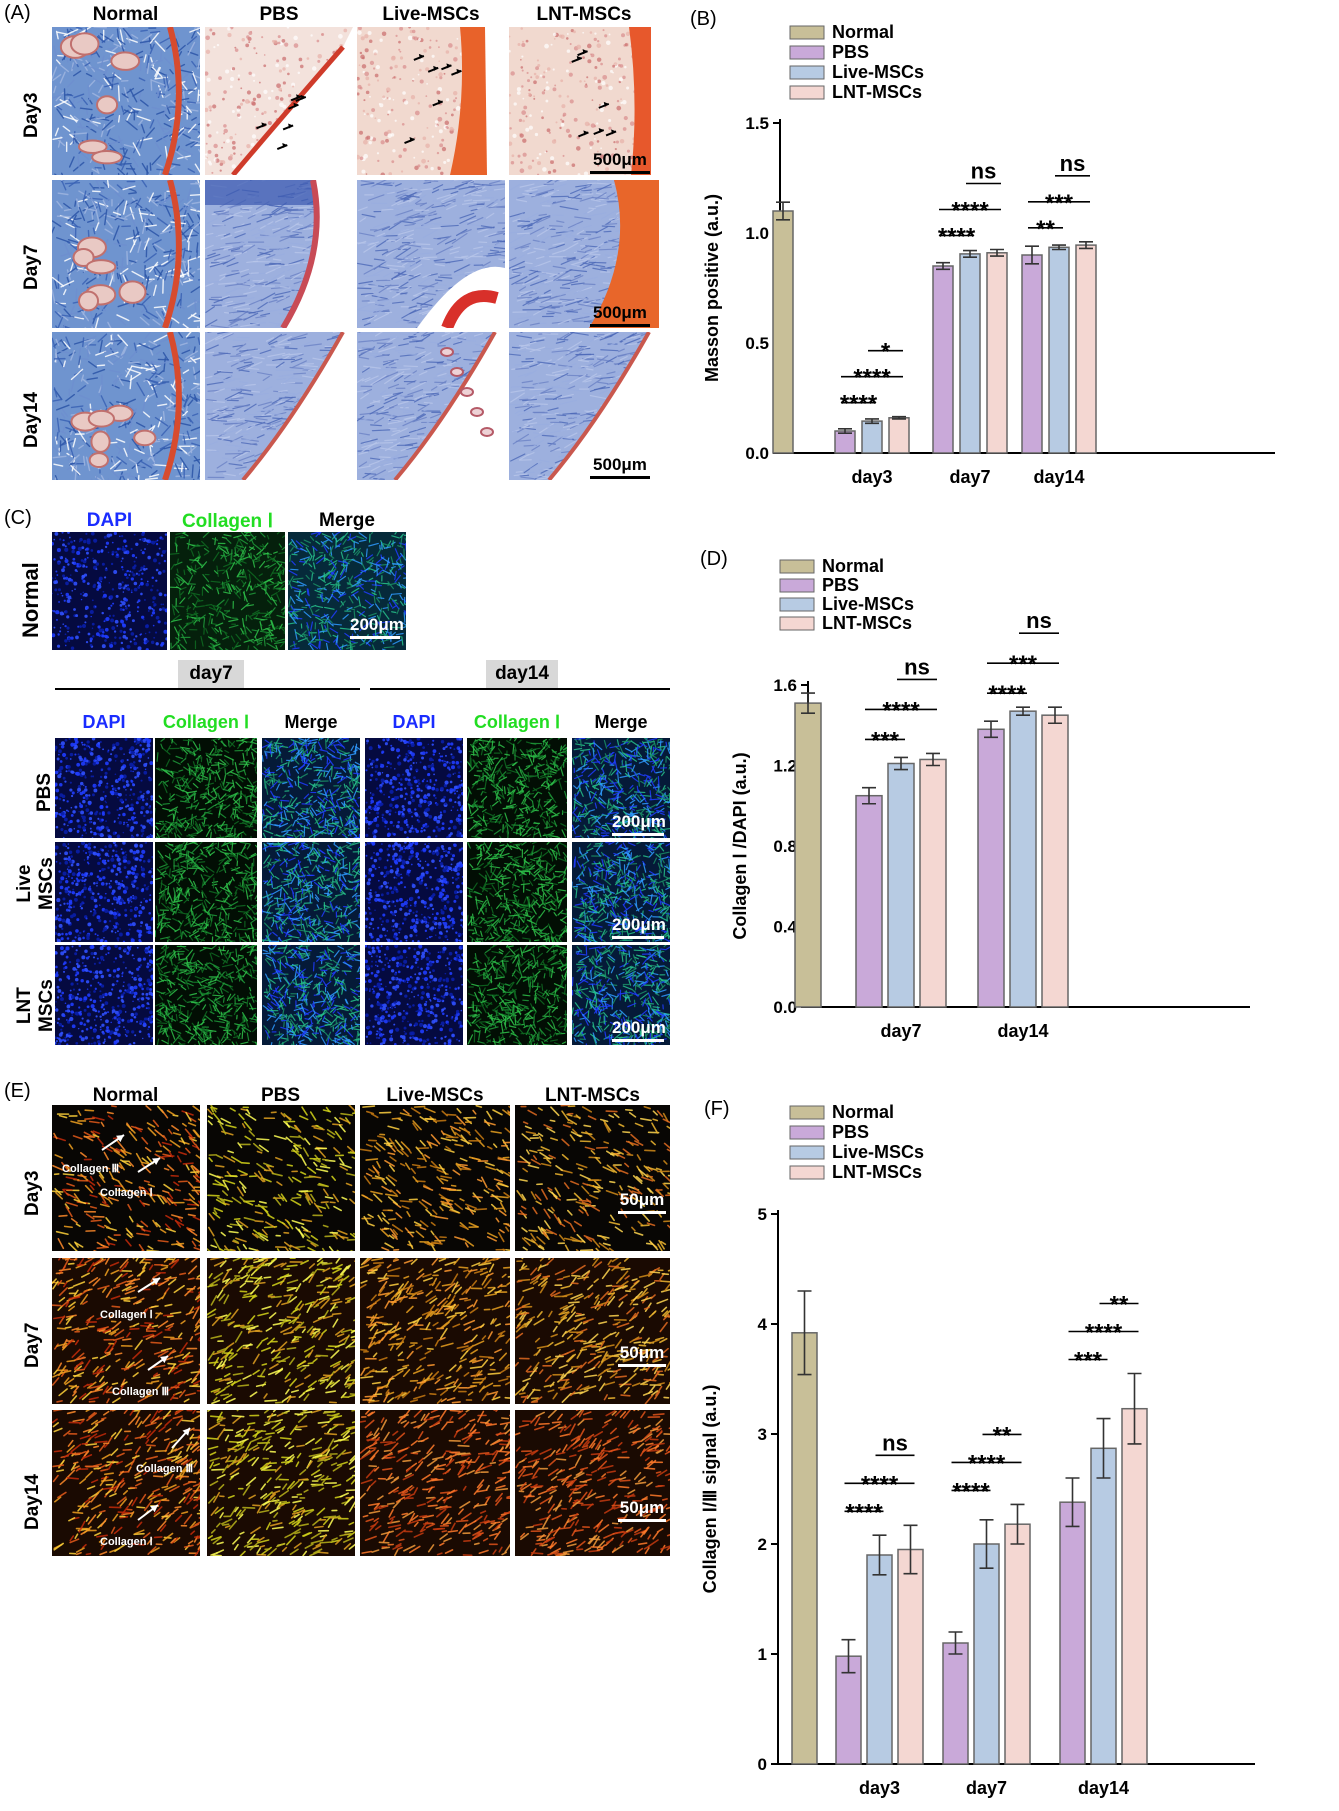  What do you see at coordinates (279, 101) in the screenshot?
I see `panel-a-image-r0-c1` at bounding box center [279, 101].